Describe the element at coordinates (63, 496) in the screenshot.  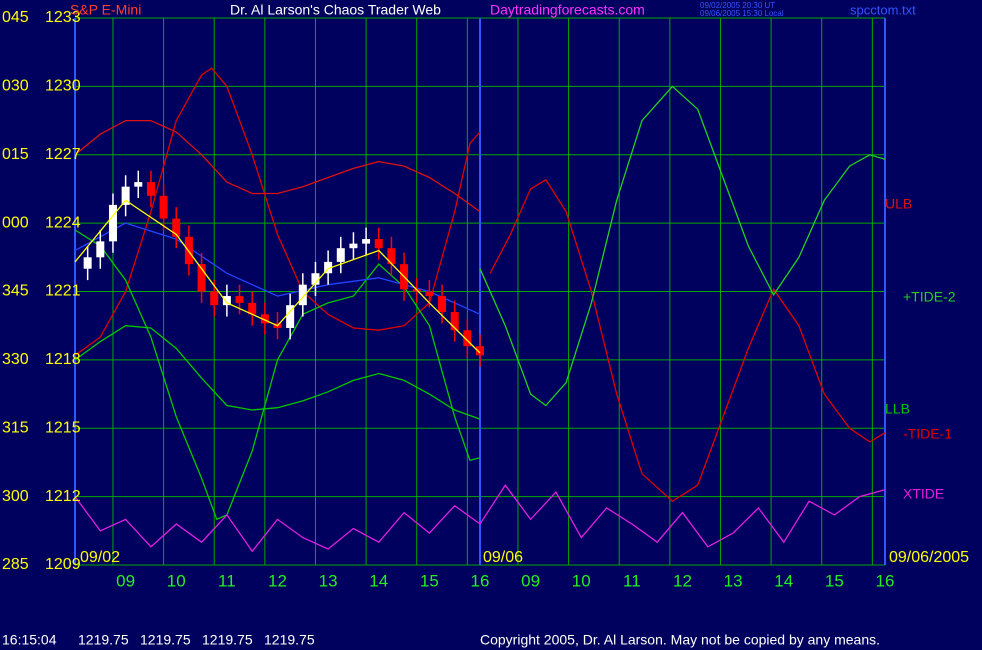
I see `y-tick-label: 1212` at that location.